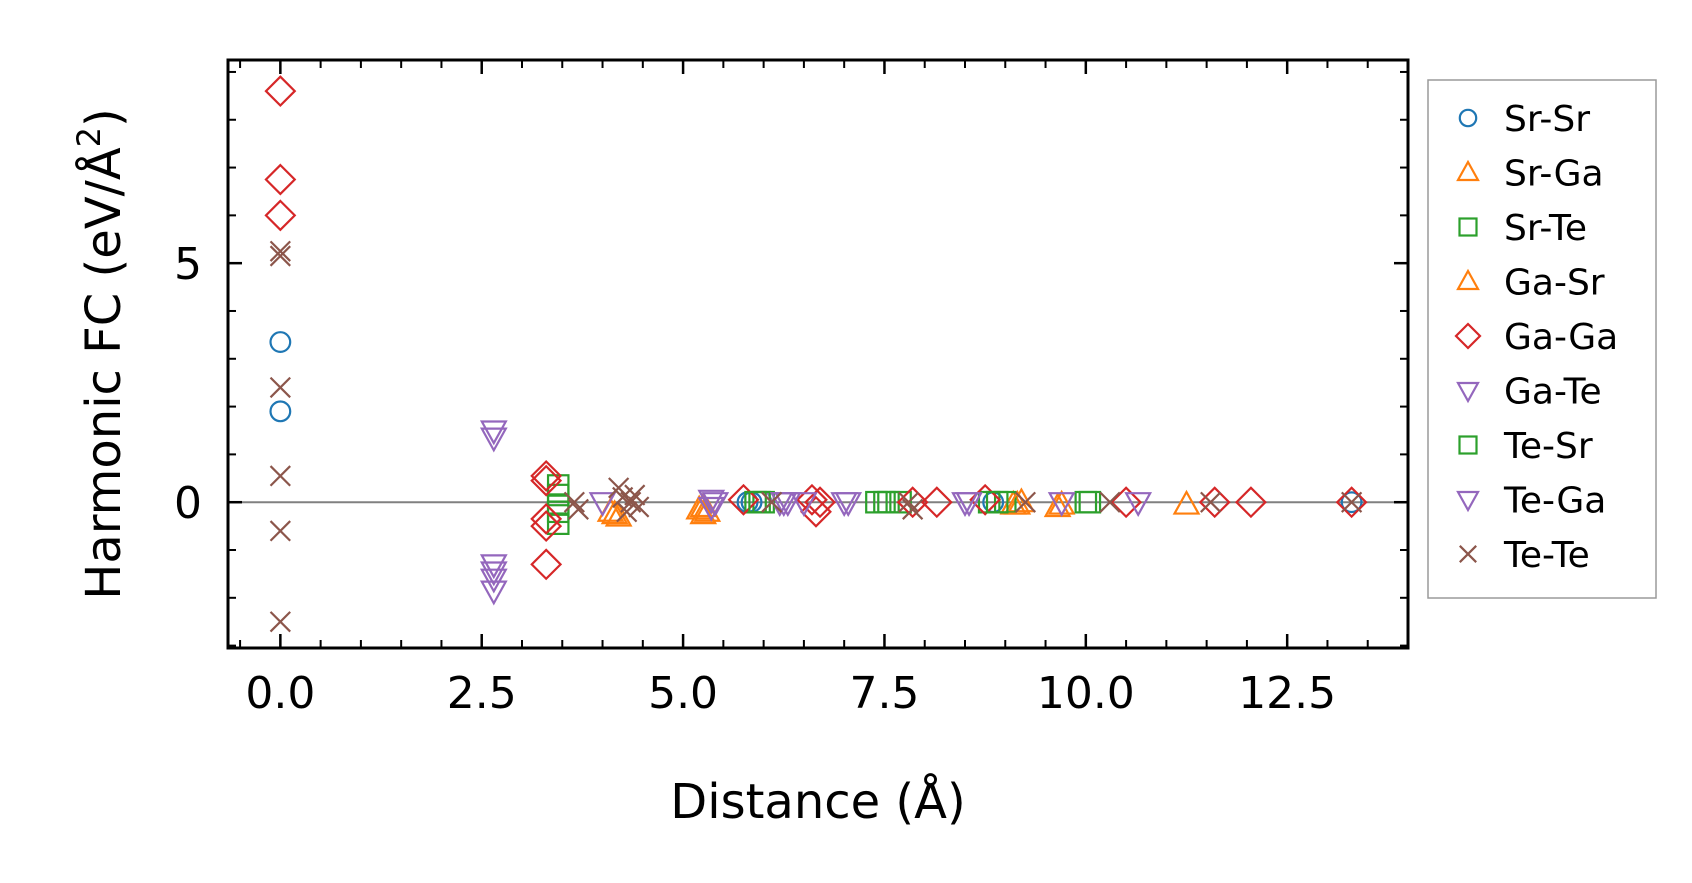 The height and width of the screenshot is (883, 1692). What do you see at coordinates (1086, 693) in the screenshot?
I see `x-tick-label: 10.0` at bounding box center [1086, 693].